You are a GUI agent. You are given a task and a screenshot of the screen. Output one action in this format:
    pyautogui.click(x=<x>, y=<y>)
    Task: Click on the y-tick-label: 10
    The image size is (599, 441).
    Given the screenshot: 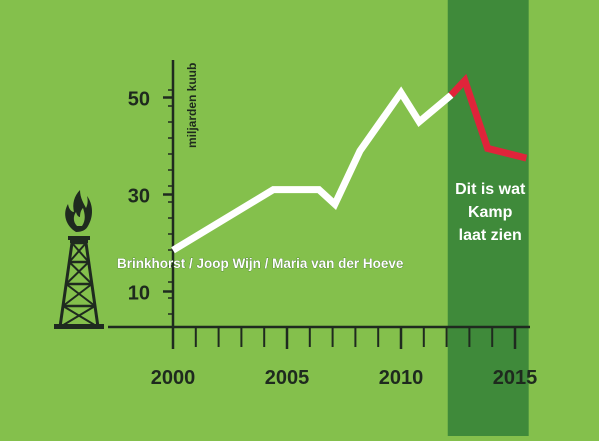 What is the action you would take?
    pyautogui.click(x=139, y=294)
    